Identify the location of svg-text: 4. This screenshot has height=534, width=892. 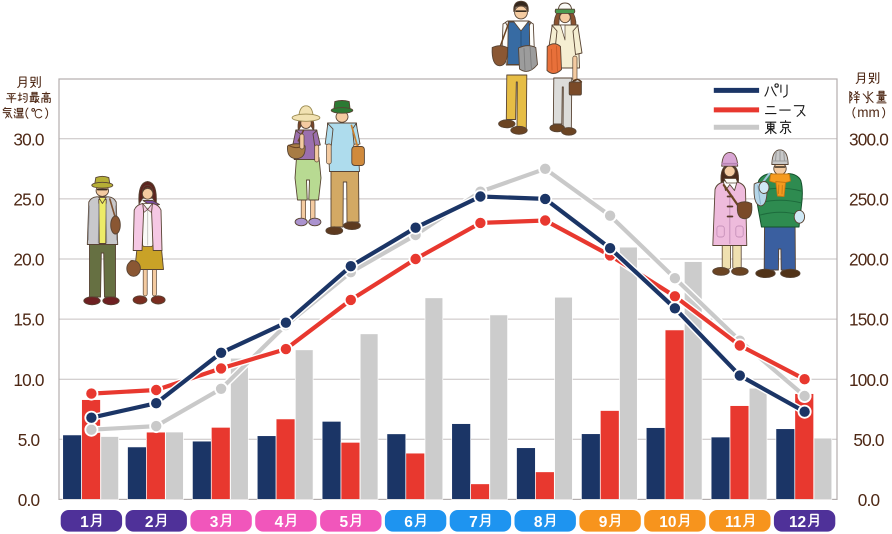
(279, 522).